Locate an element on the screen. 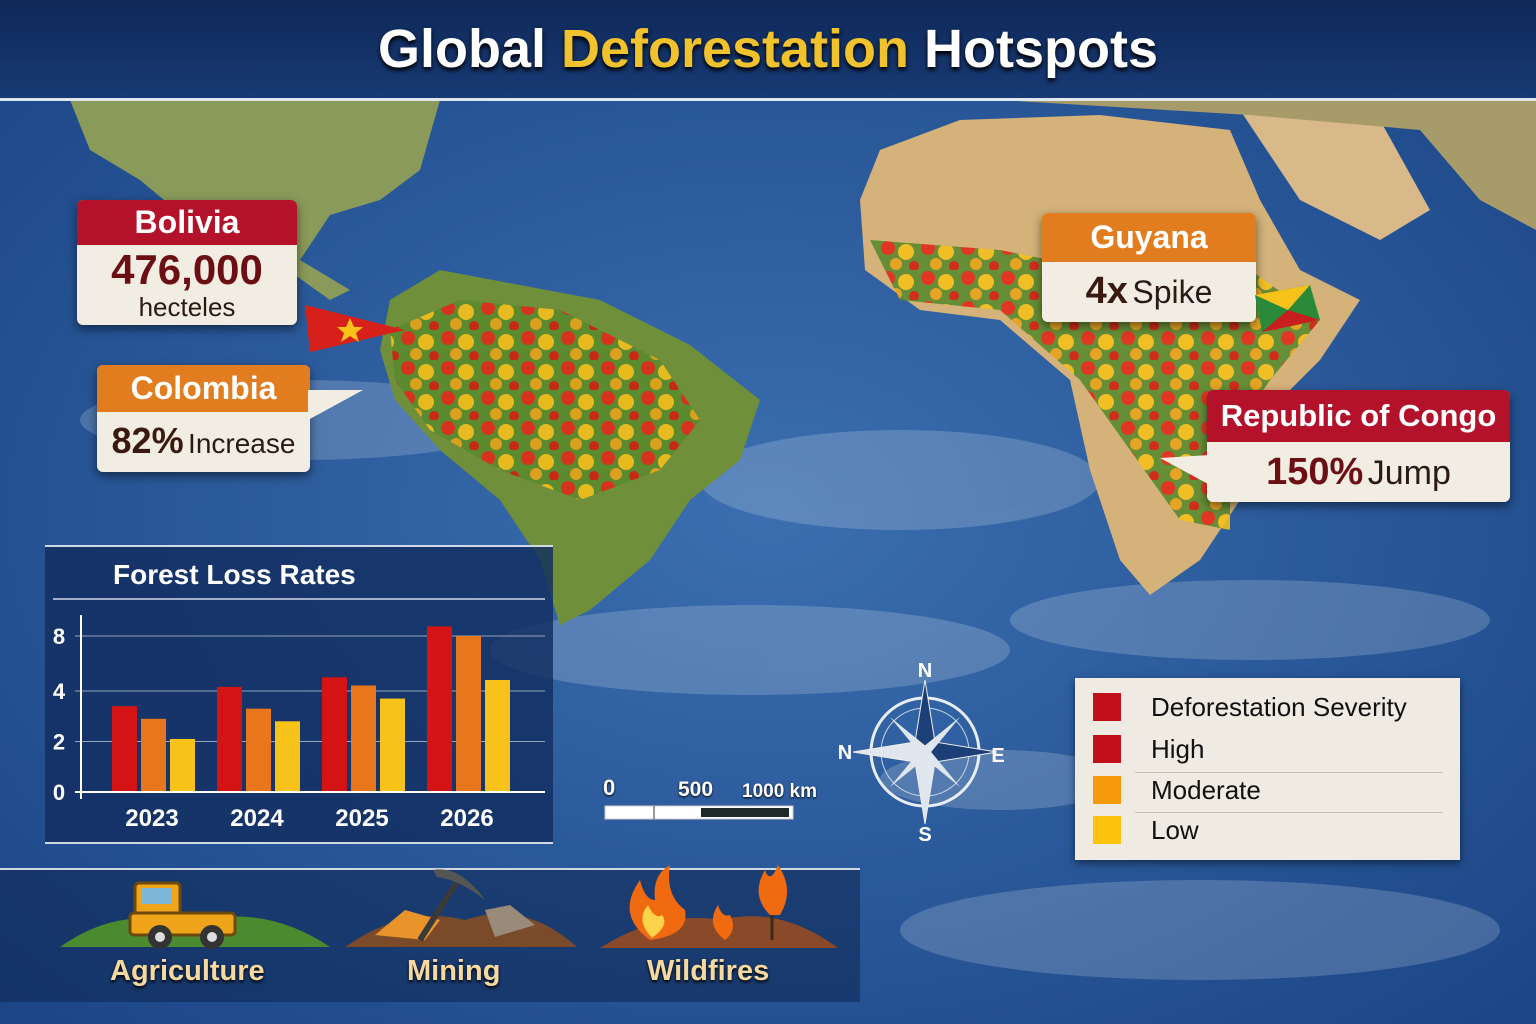 The width and height of the screenshot is (1536, 1024). bar-moderate-2024 is located at coordinates (258, 750).